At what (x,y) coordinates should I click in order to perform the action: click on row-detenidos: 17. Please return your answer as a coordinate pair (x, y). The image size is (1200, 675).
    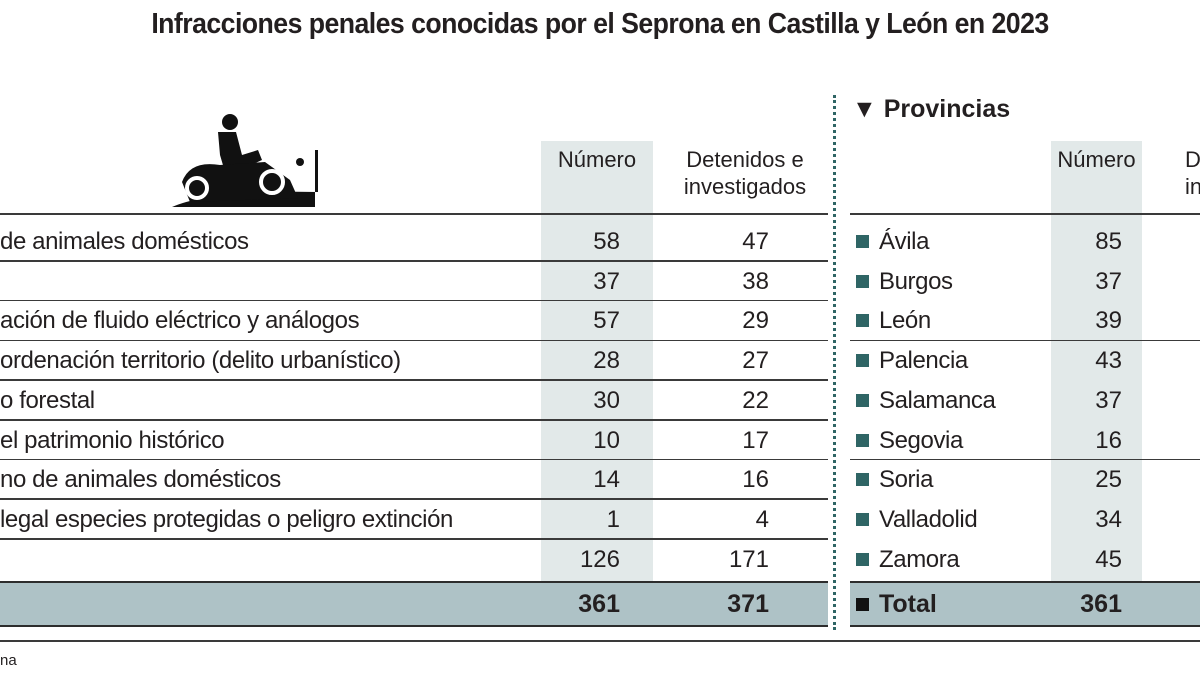
    Looking at the image, I should click on (755, 440).